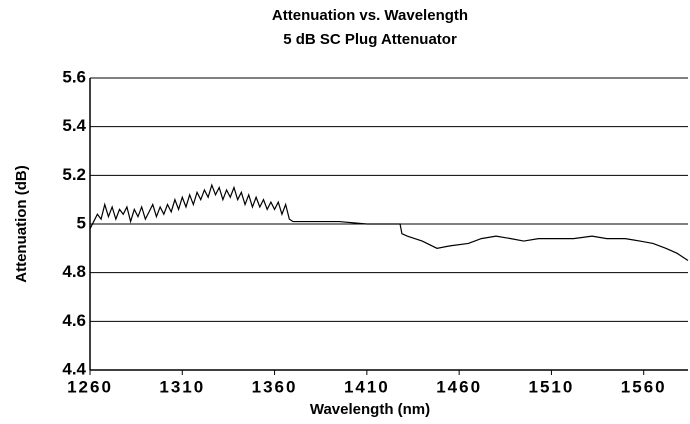  I want to click on x-tick-label: 1560, so click(644, 386).